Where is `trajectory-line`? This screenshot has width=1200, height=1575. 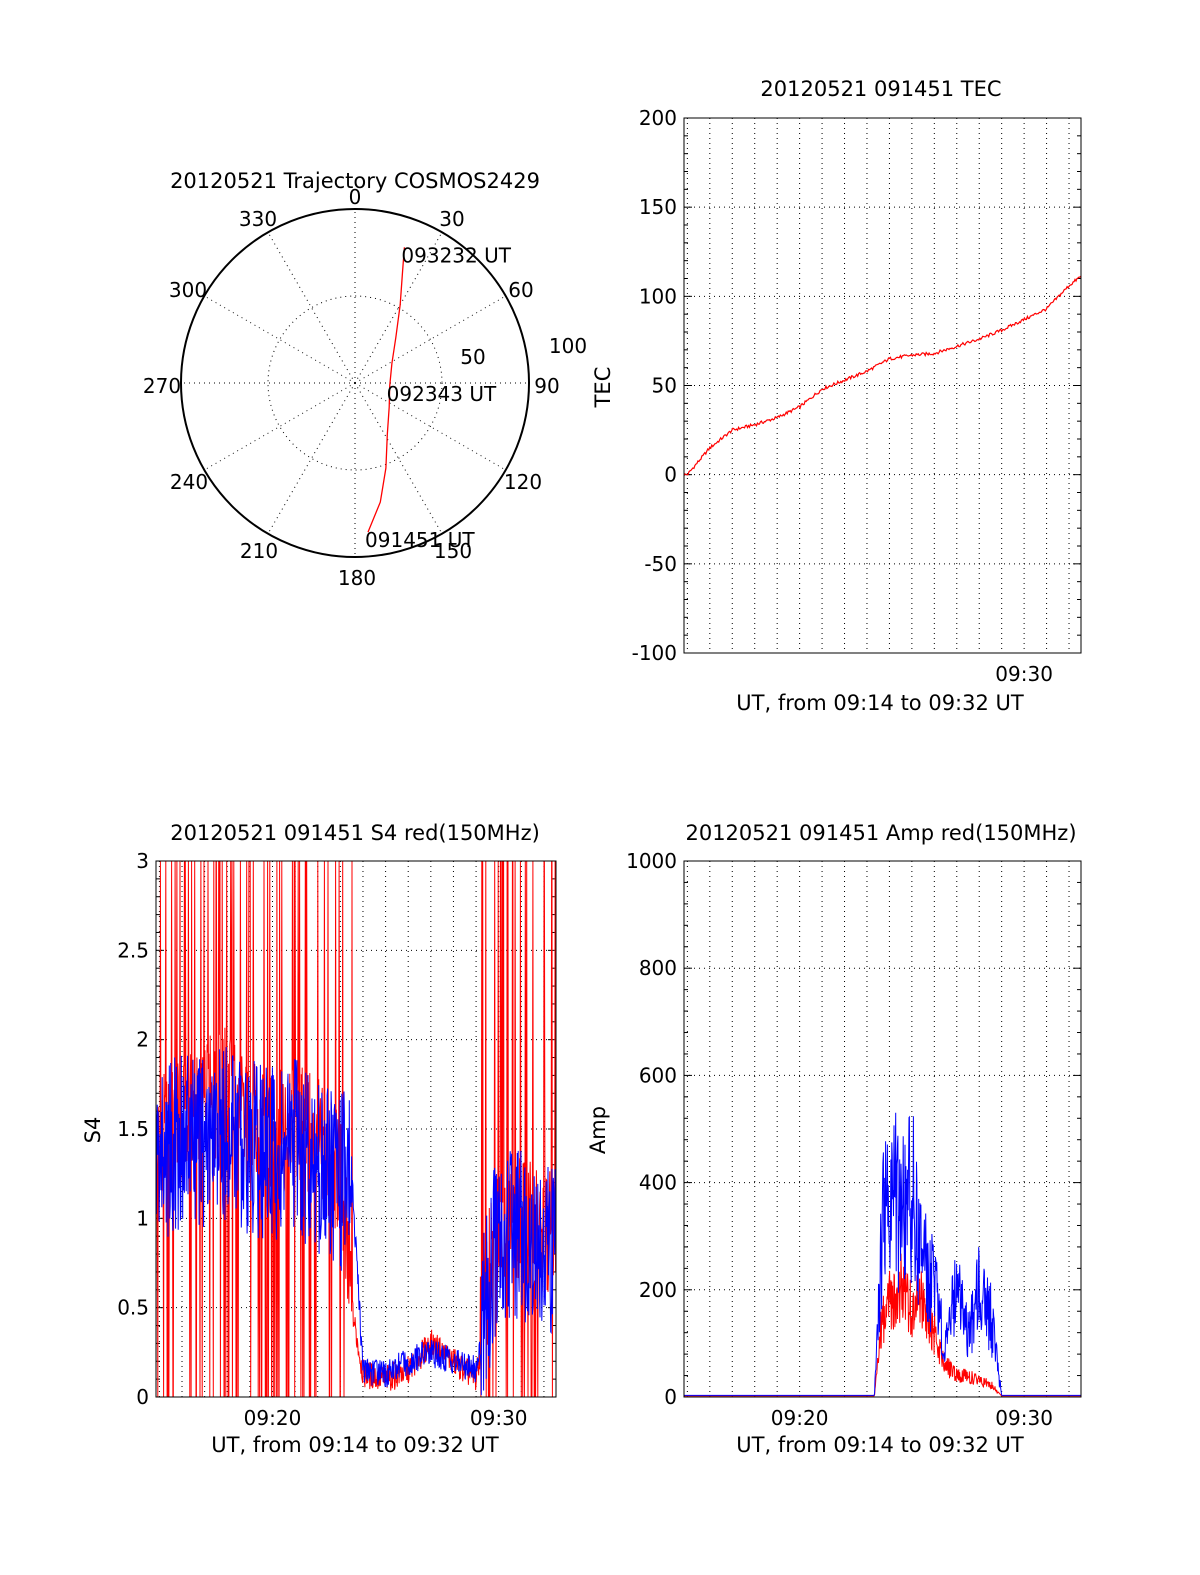
trajectory-line is located at coordinates (386, 390).